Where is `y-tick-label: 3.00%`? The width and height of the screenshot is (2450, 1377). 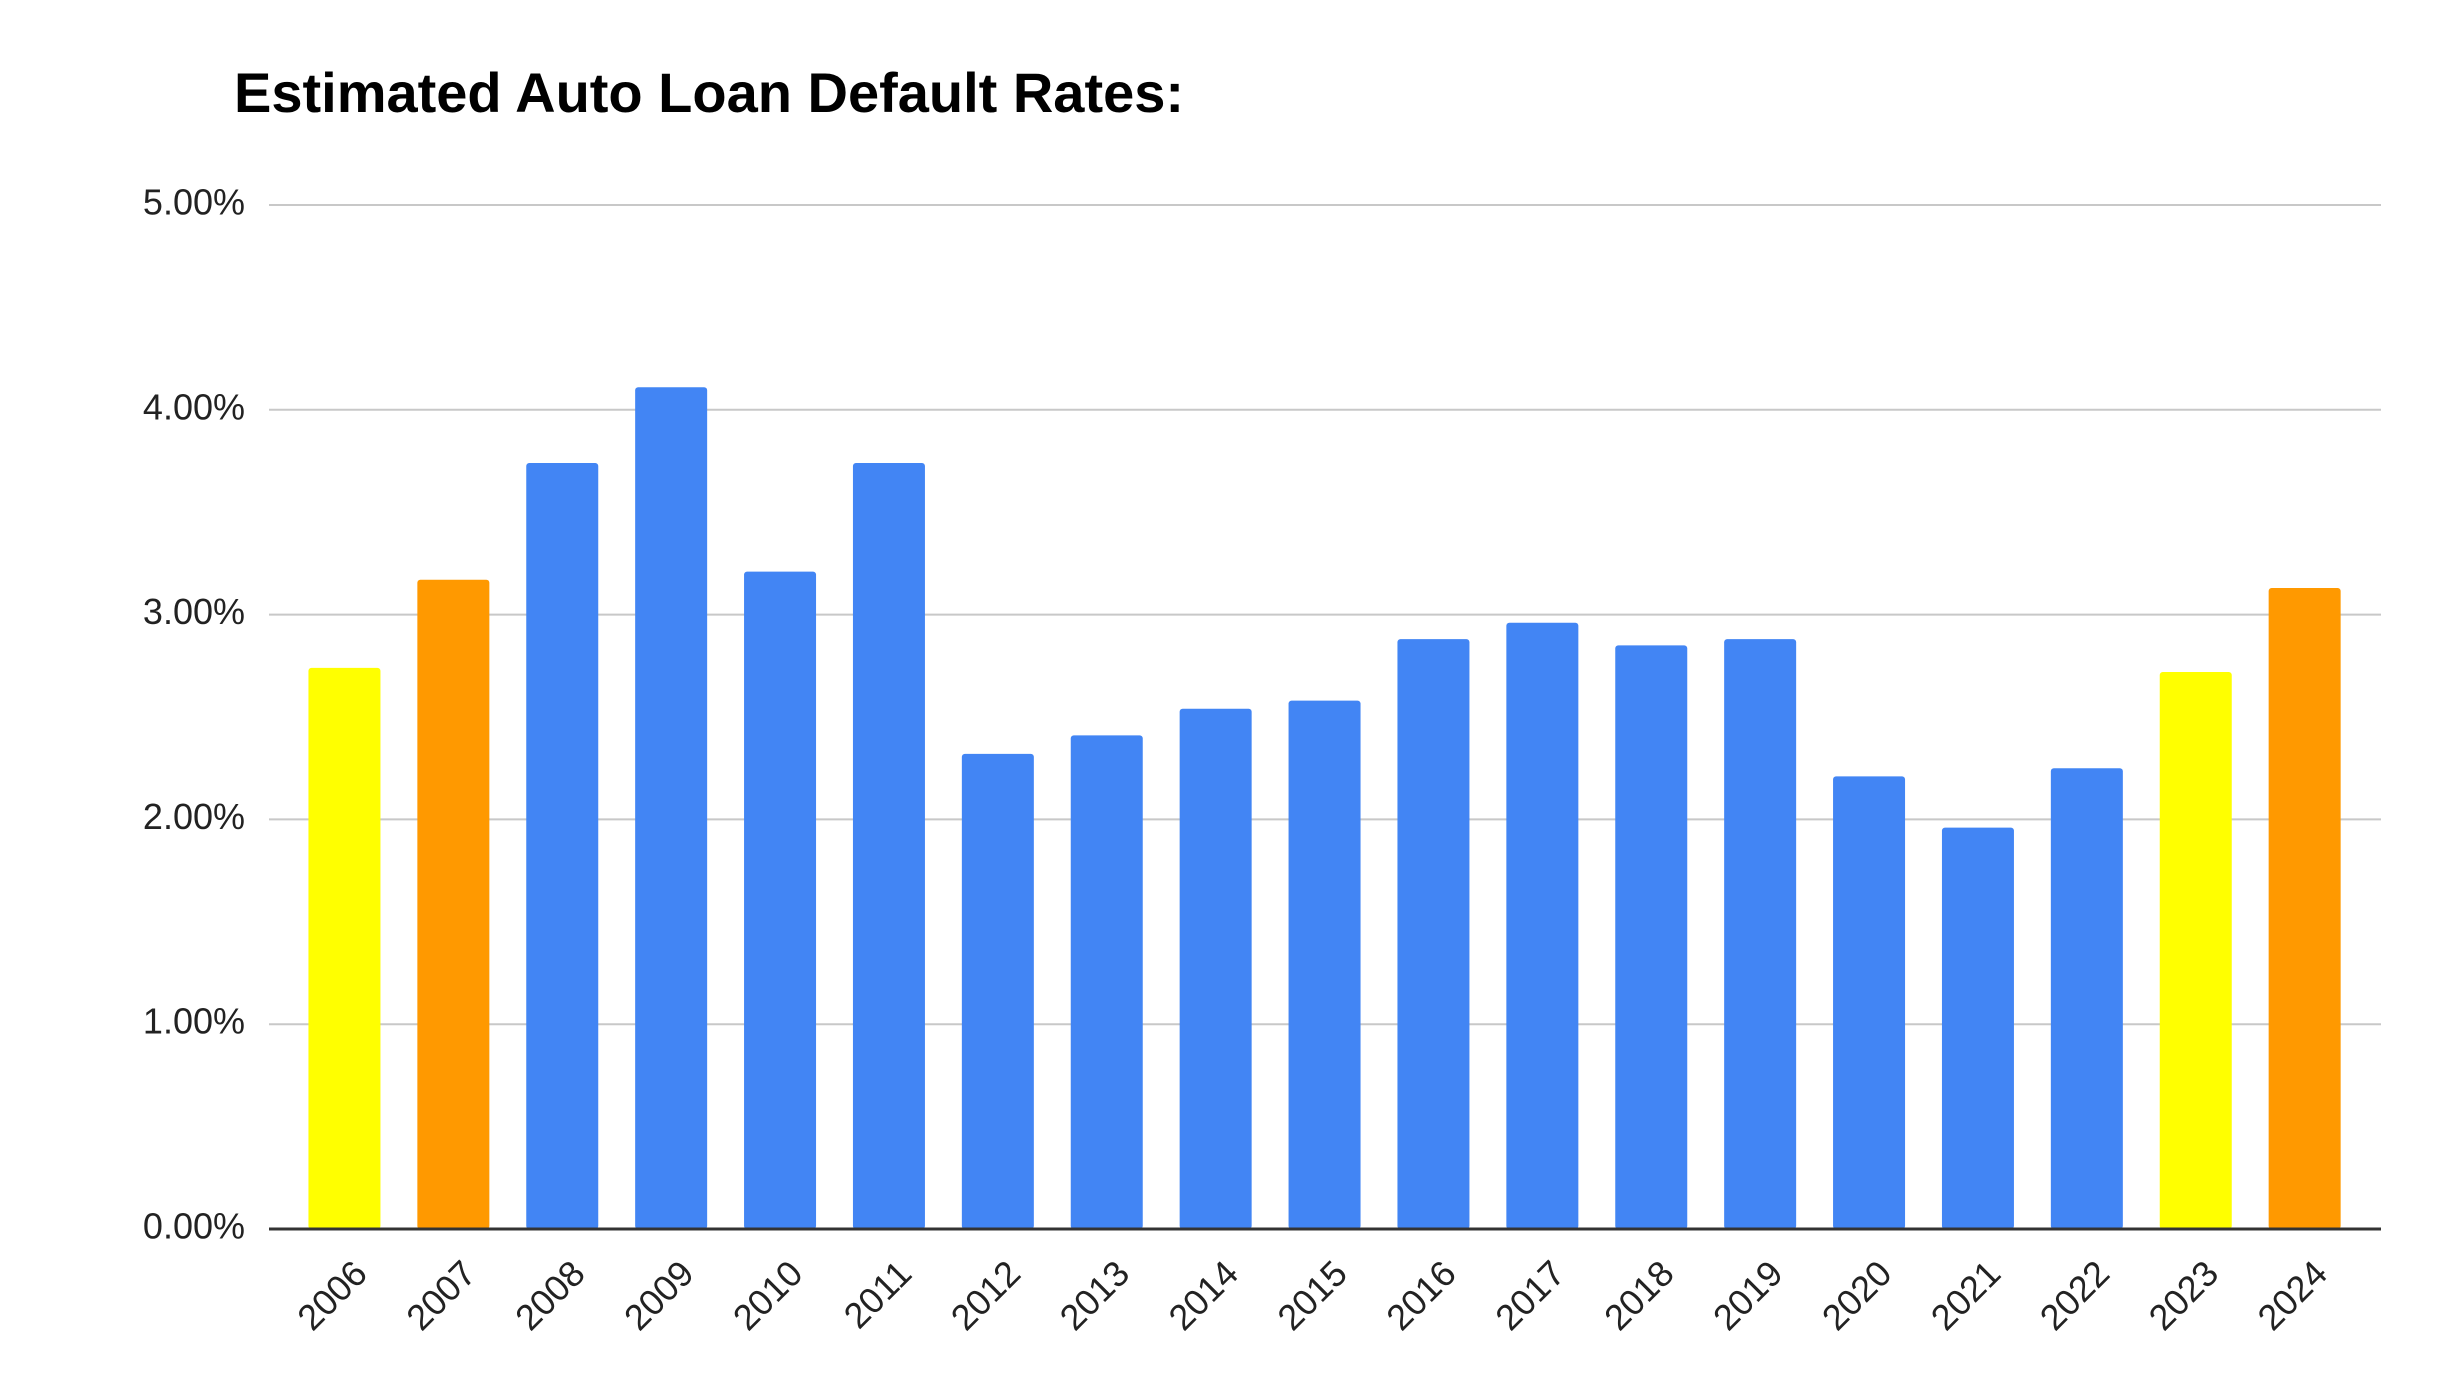
y-tick-label: 3.00% is located at coordinates (194, 611).